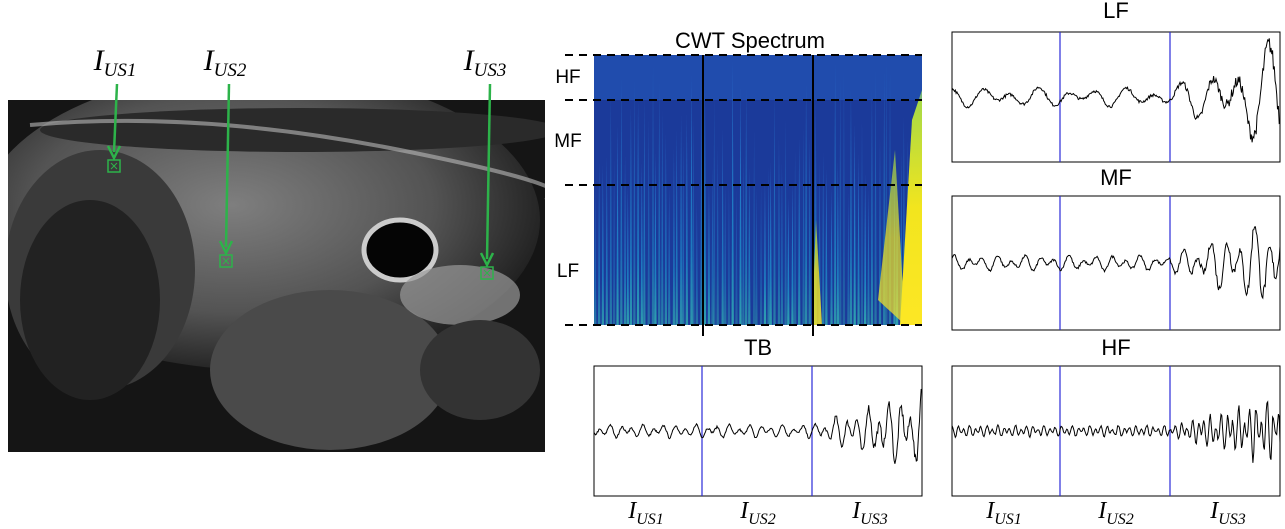  I want to click on arrow-head, so click(226, 248).